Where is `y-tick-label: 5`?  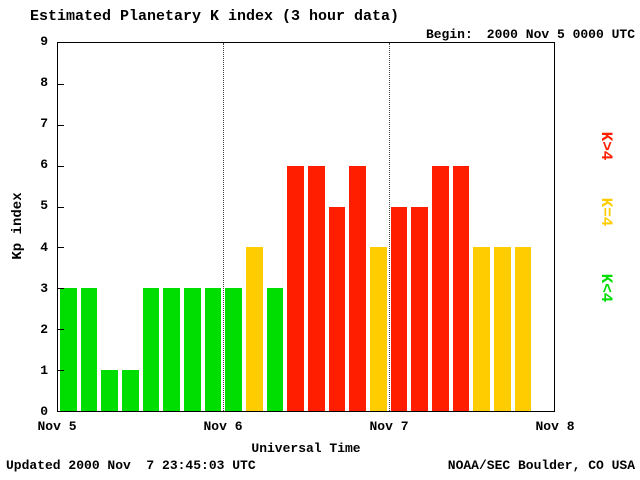 y-tick-label: 5 is located at coordinates (44, 206).